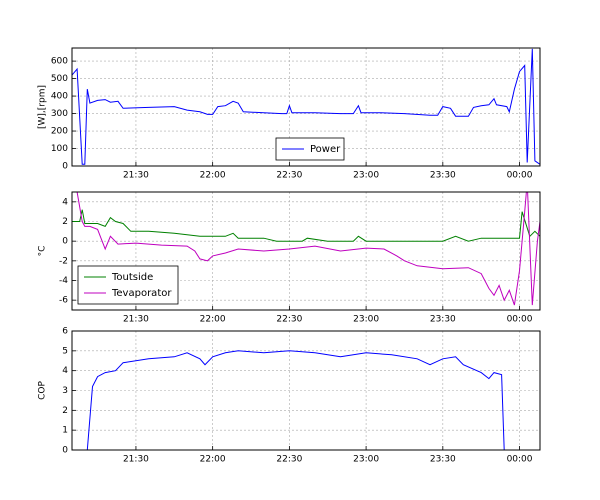 The image size is (600, 500). What do you see at coordinates (65, 431) in the screenshot?
I see `y-tick-label: 1` at bounding box center [65, 431].